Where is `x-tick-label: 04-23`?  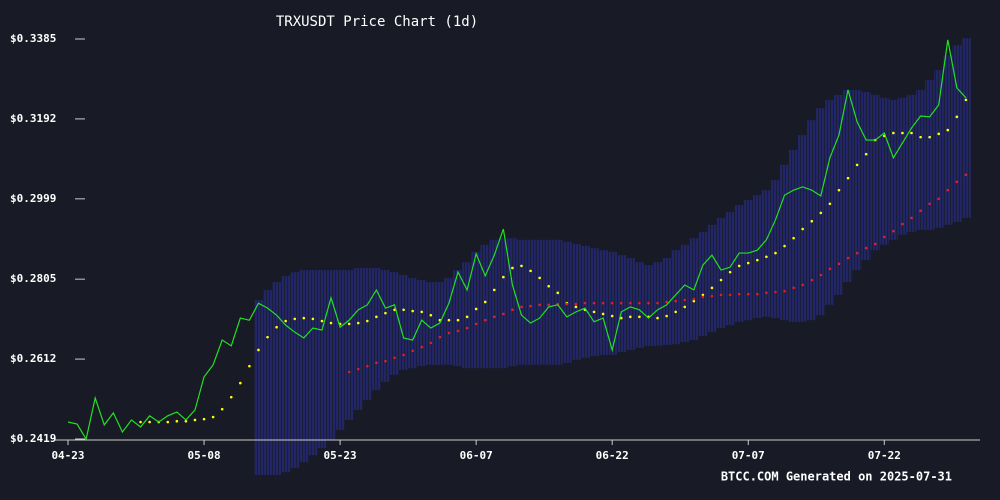
x-tick-label: 04-23 is located at coordinates (67, 455).